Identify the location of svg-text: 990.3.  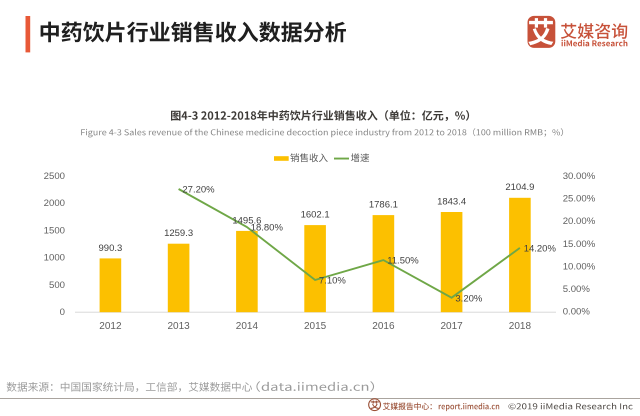
(111, 248).